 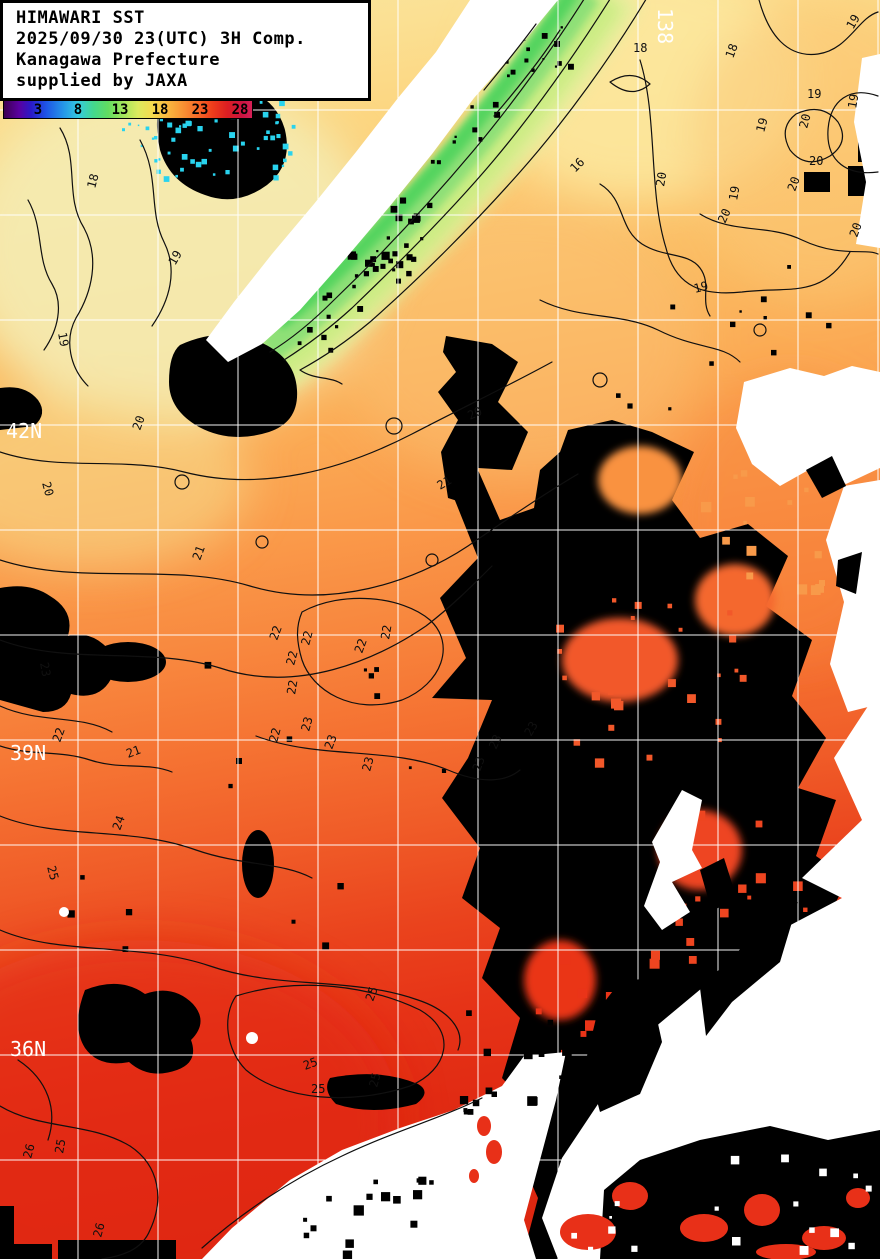 What do you see at coordinates (673, 860) in the screenshot?
I see `nodata-tongue` at bounding box center [673, 860].